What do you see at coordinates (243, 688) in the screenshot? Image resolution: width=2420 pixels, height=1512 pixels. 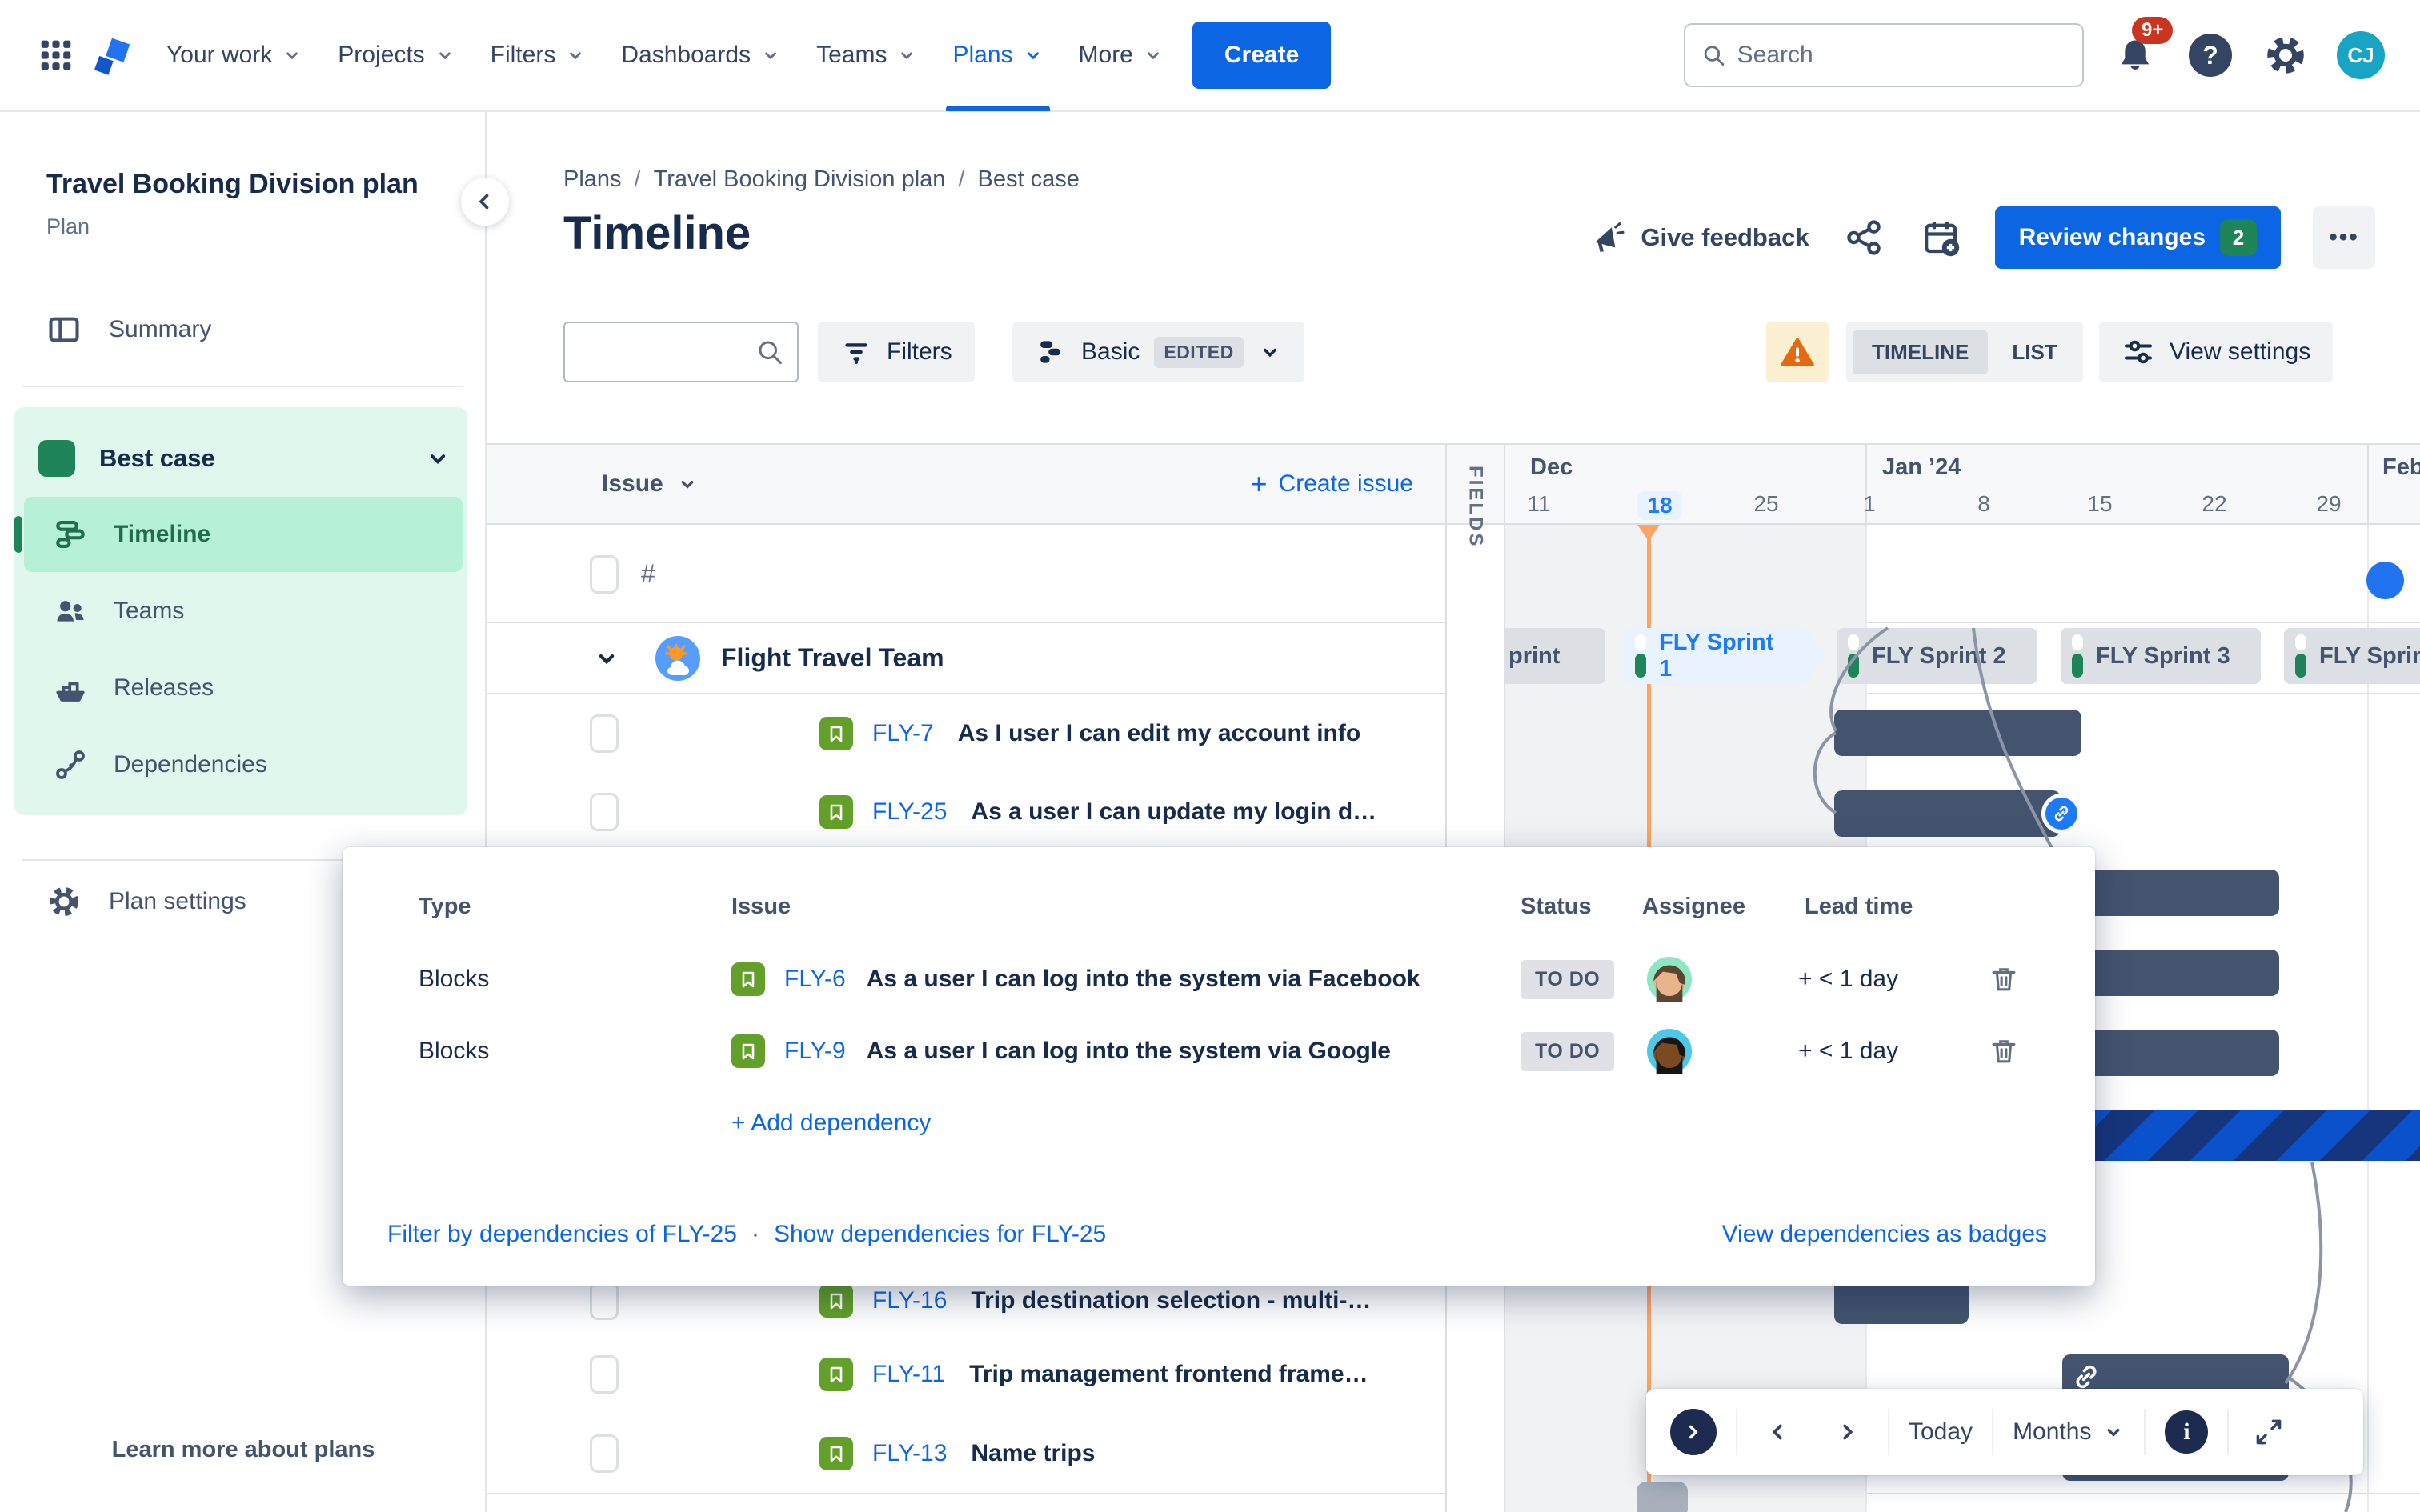 I see `sidebar-item-releases: Releases` at bounding box center [243, 688].